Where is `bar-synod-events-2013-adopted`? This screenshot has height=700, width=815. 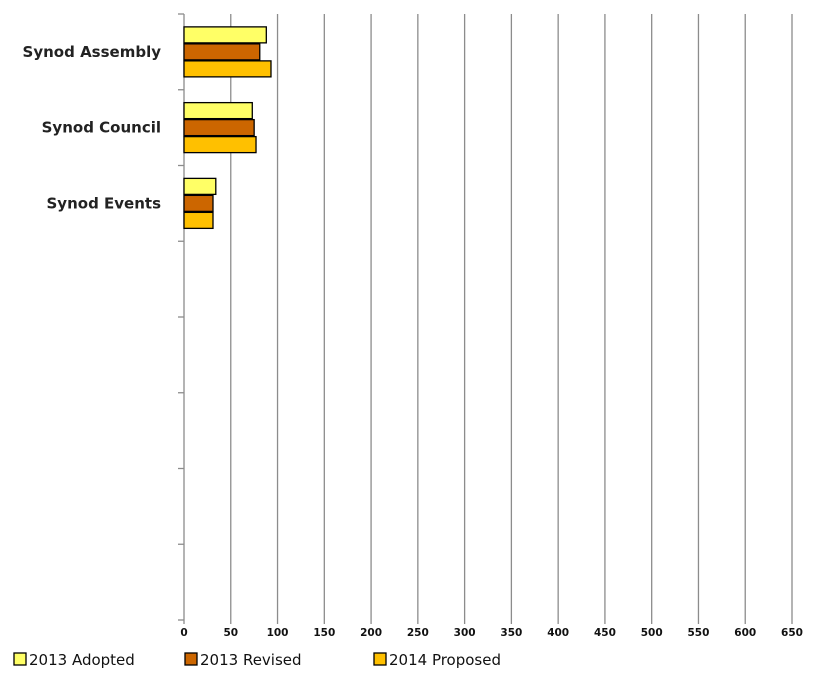
bar-synod-events-2013-adopted is located at coordinates (200, 186).